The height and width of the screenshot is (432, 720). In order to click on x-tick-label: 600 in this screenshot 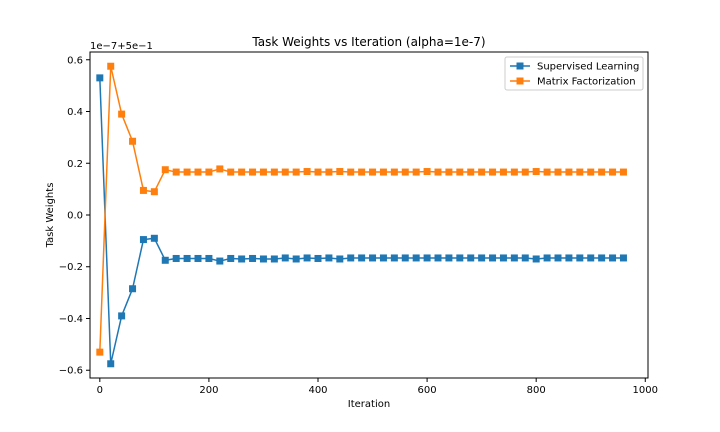, I will do `click(427, 390)`.